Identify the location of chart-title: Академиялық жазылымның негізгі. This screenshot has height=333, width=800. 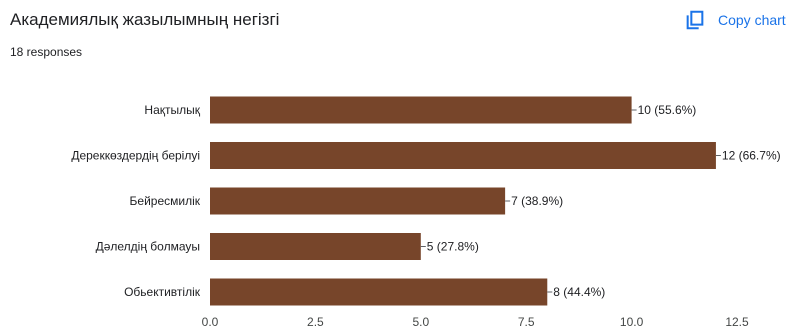
(145, 19).